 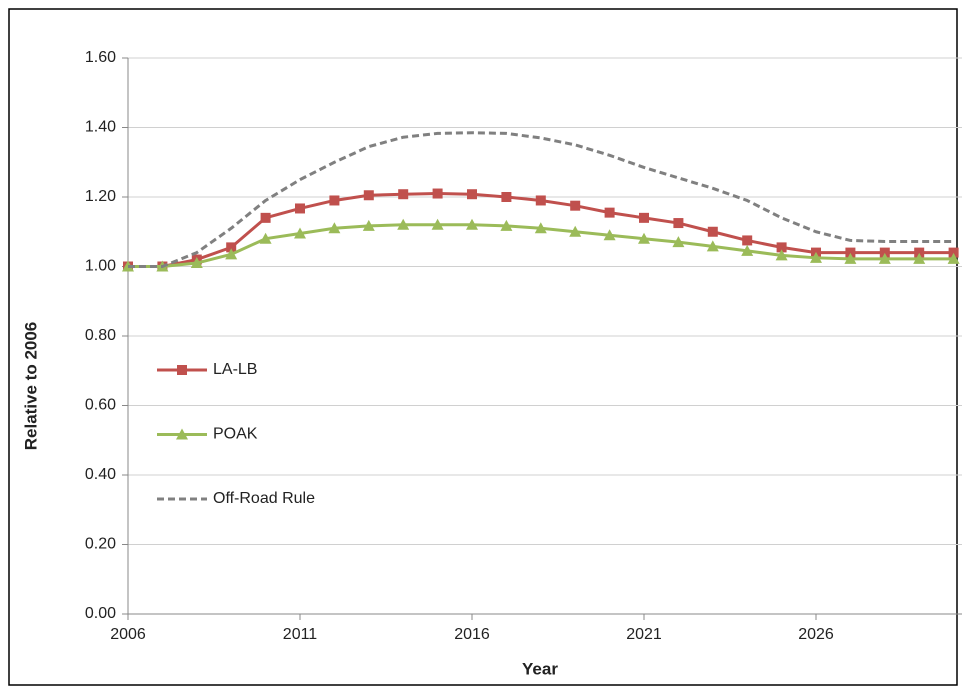 I want to click on y-tick-label: 1.00, so click(x=100, y=266).